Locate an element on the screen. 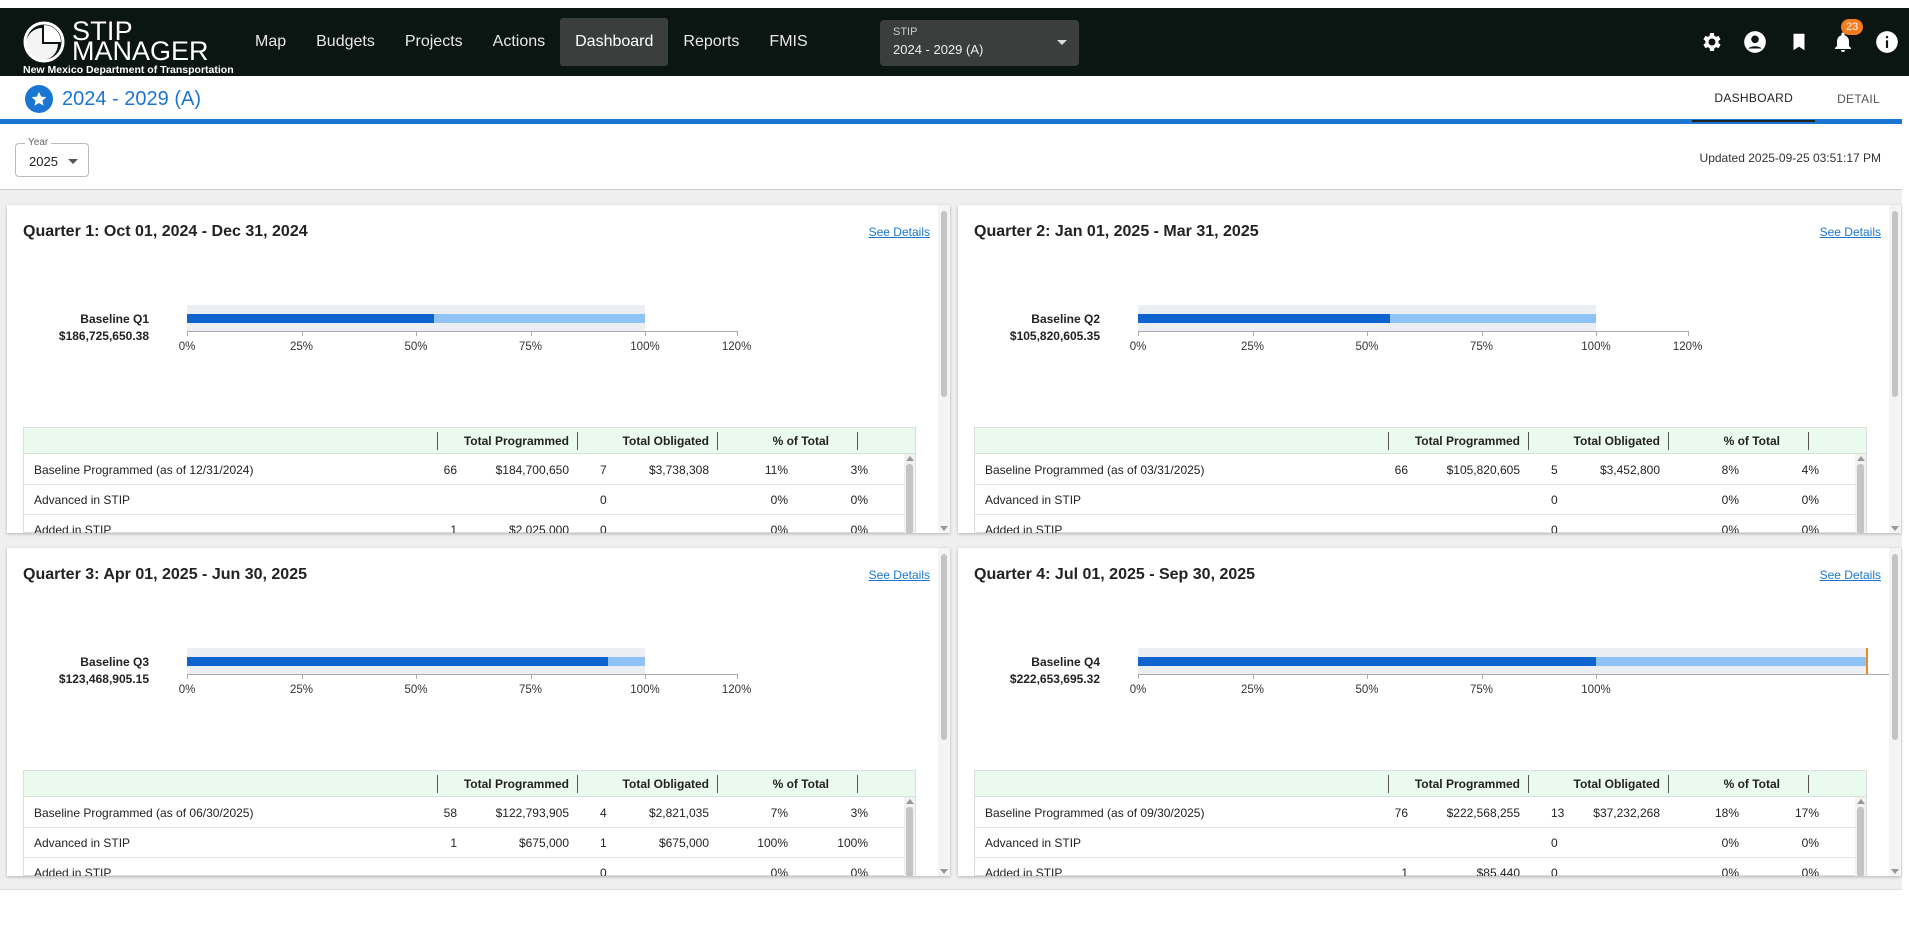  table-row: Added in STIP 1 $2,025,000 0 0% 0% is located at coordinates (464, 524).